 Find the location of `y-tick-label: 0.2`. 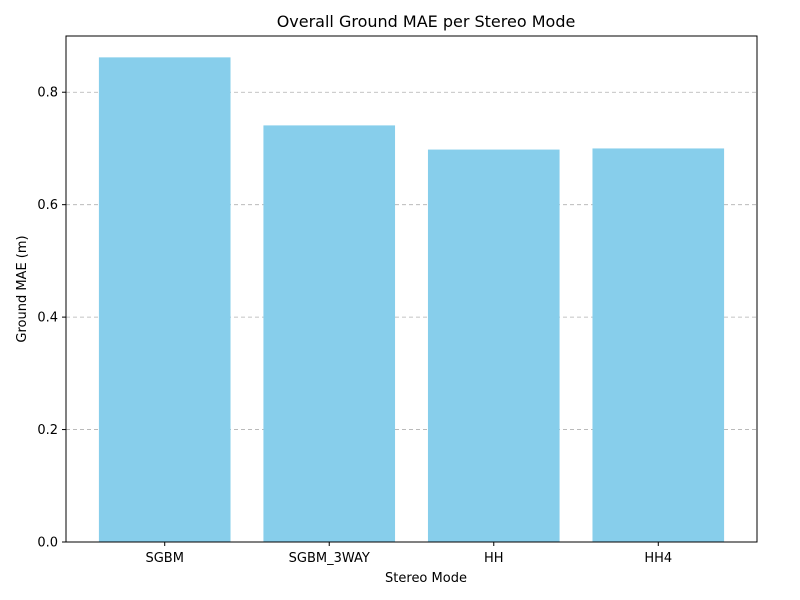

y-tick-label: 0.2 is located at coordinates (47, 430).